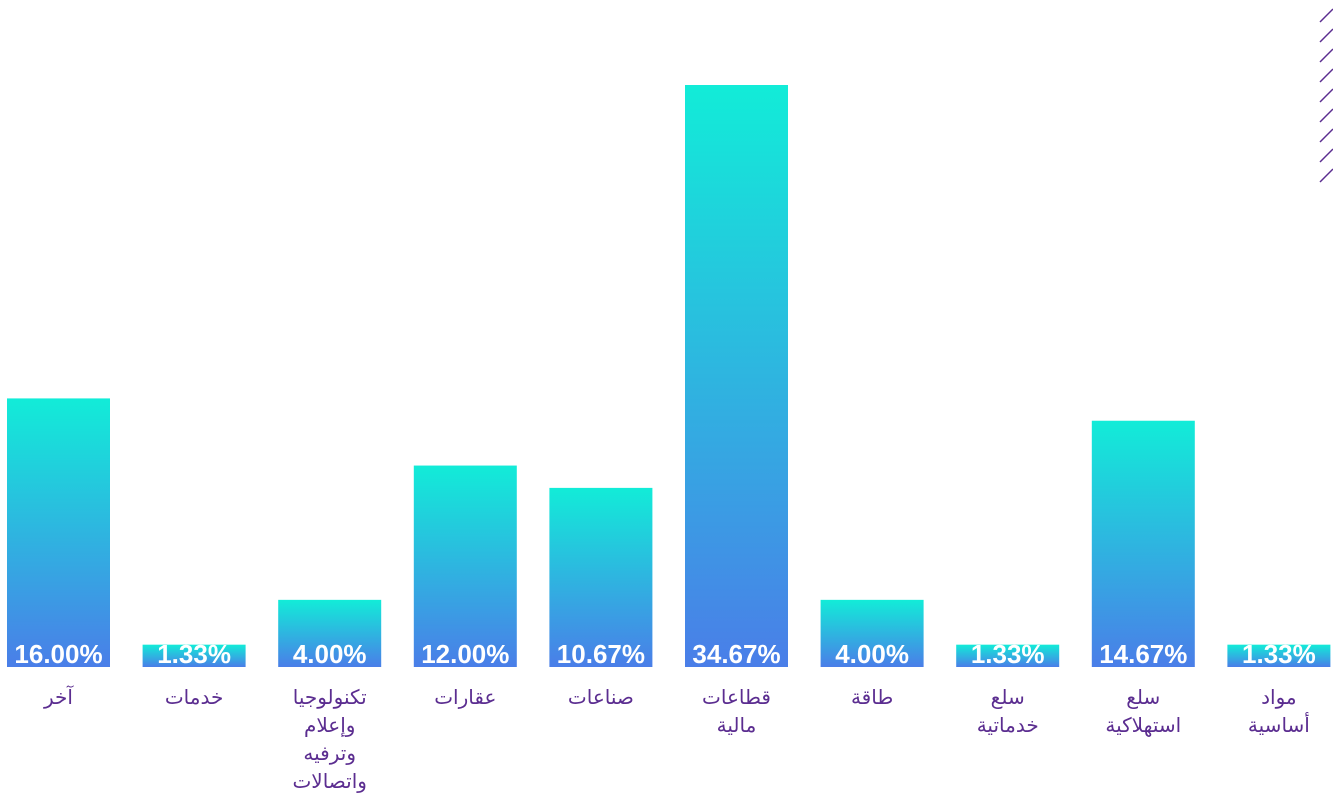  What do you see at coordinates (1008, 711) in the screenshot?
I see `category-label: سلع خدماتية` at bounding box center [1008, 711].